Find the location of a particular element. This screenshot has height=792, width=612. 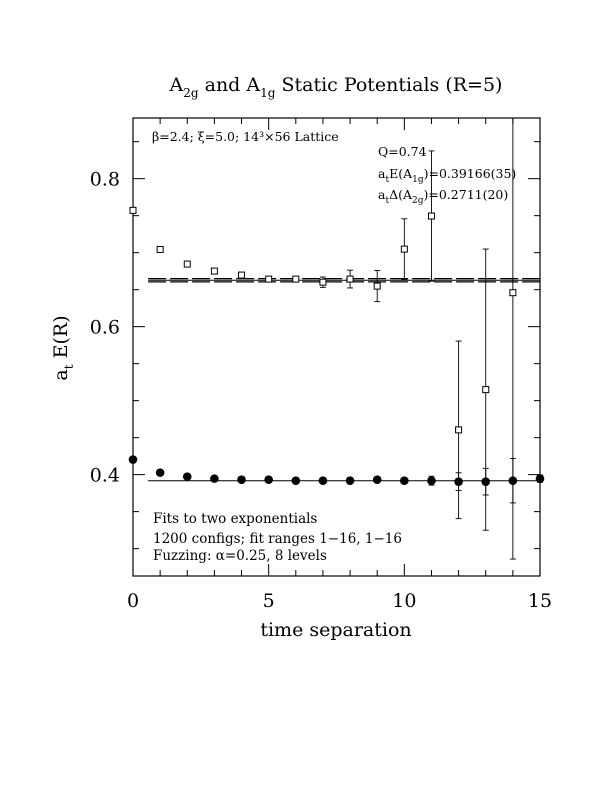

lattice-note: β=2.4; ξ=5.0; 14³×56 Lattice is located at coordinates (245, 136).